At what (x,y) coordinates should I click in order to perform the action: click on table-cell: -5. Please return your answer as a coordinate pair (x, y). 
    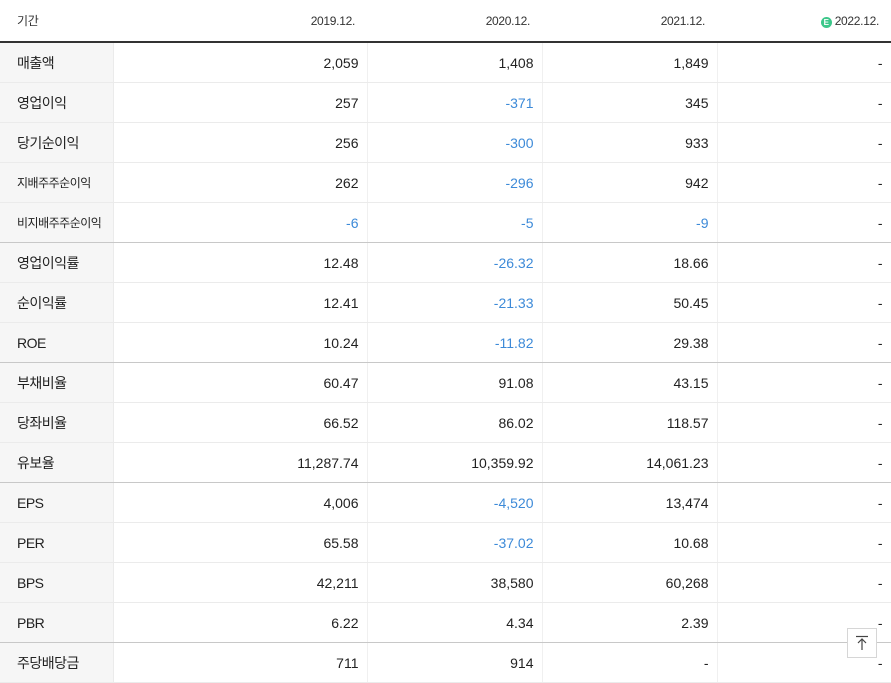
    Looking at the image, I should click on (455, 222).